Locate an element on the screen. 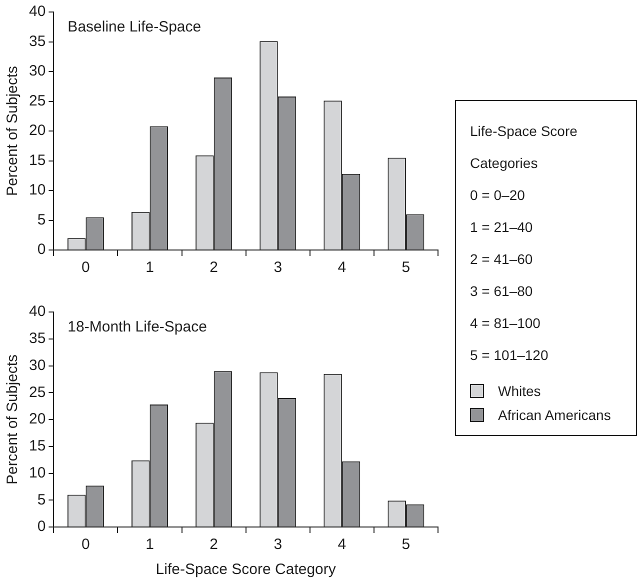  text: 0 = 0–20 is located at coordinates (498, 195).